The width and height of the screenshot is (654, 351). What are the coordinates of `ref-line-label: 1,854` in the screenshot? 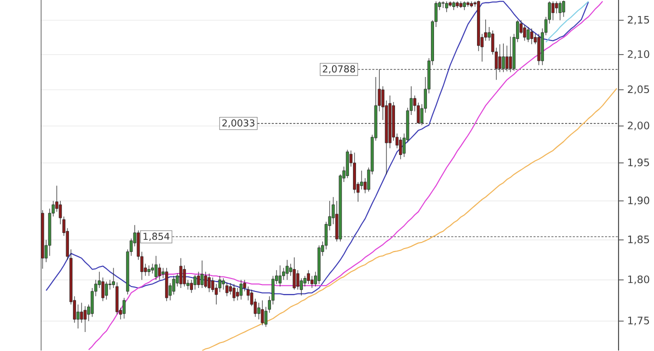 It's located at (157, 237).